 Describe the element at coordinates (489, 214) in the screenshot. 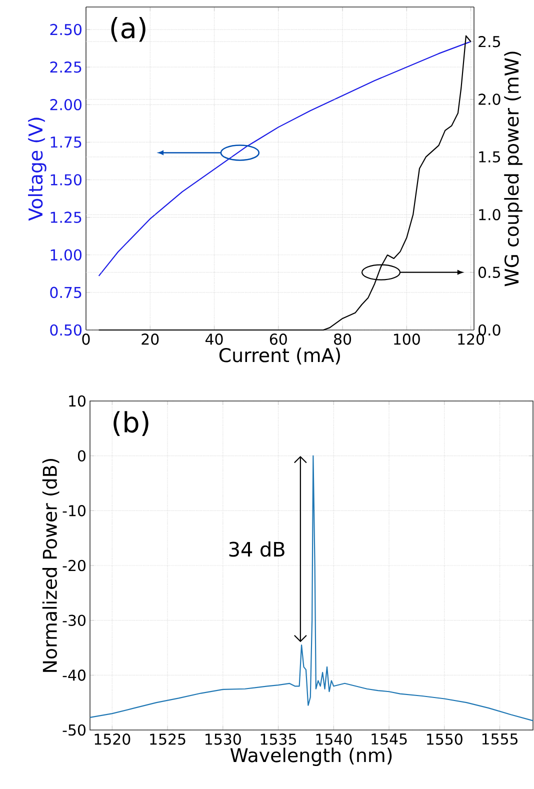

I see `y2-tick-label: 1.0` at that location.